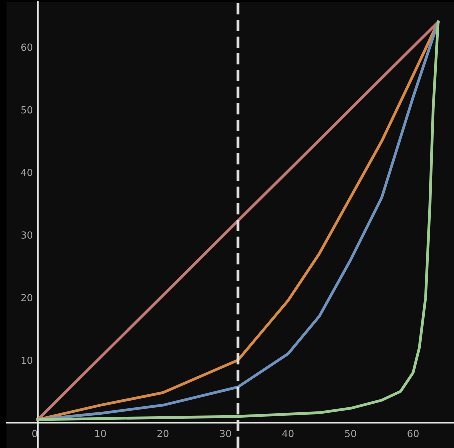 This screenshot has height=448, width=454. I want to click on x-tick-label: 10, so click(101, 434).